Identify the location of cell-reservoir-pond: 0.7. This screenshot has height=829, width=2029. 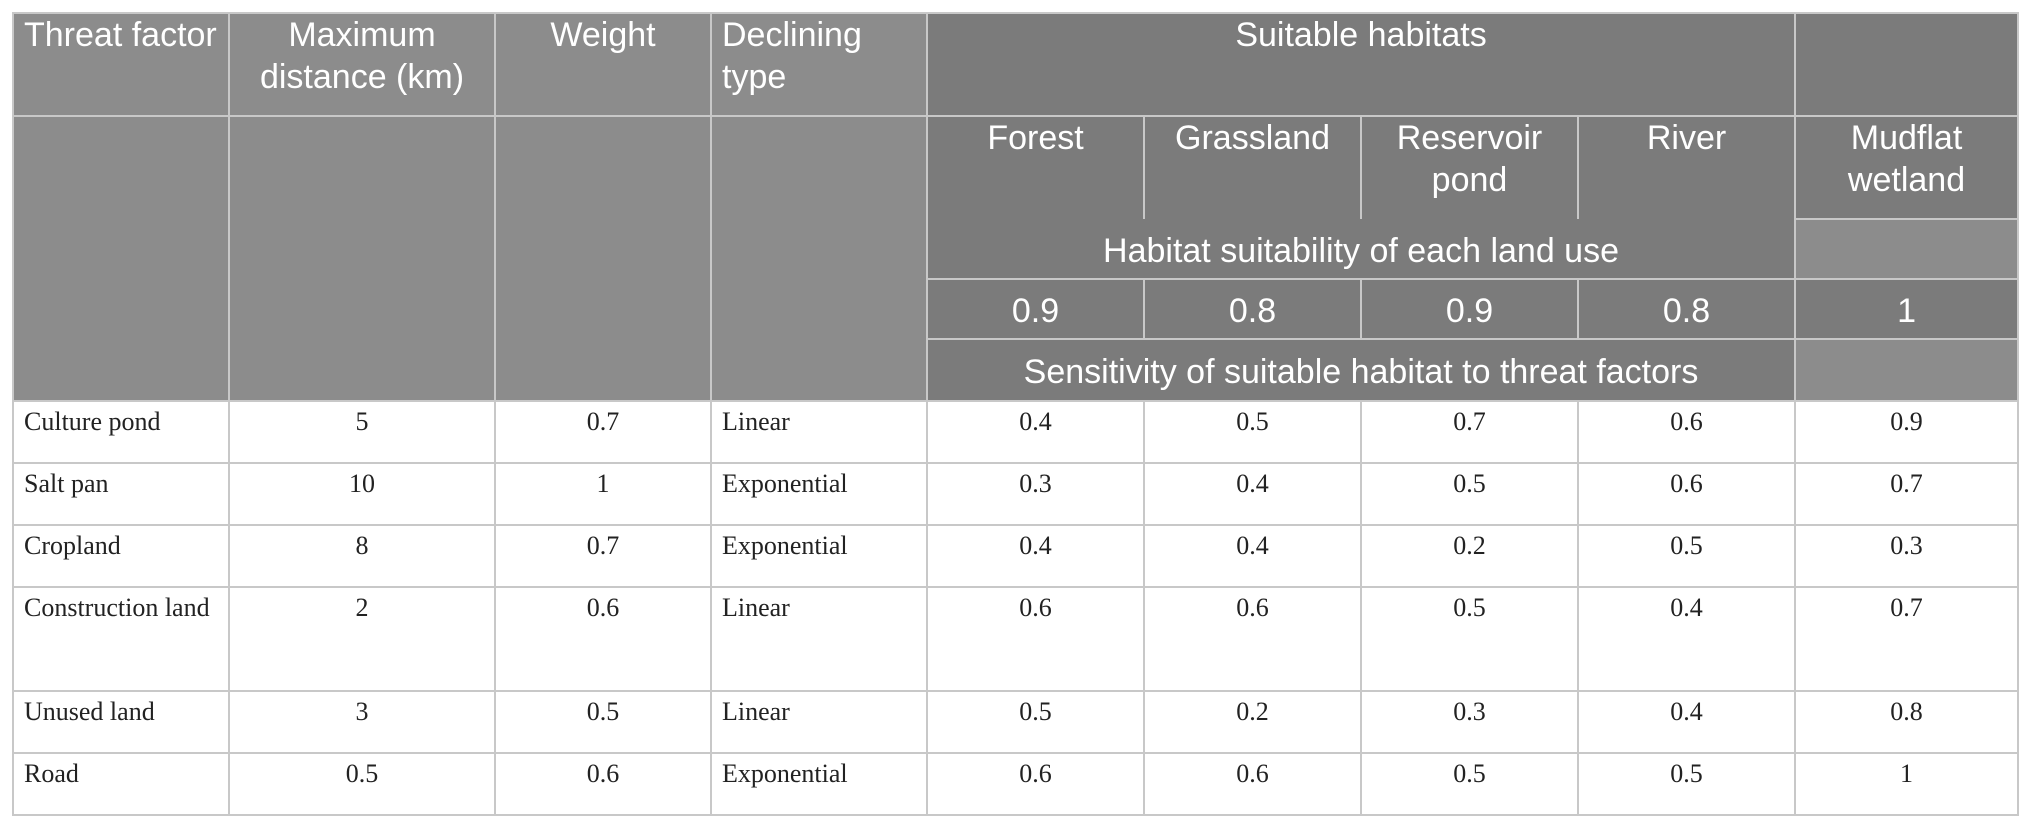
(1469, 432).